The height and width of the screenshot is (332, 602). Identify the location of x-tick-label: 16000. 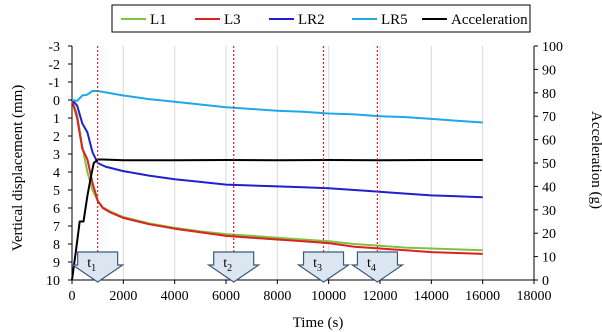
(482, 296).